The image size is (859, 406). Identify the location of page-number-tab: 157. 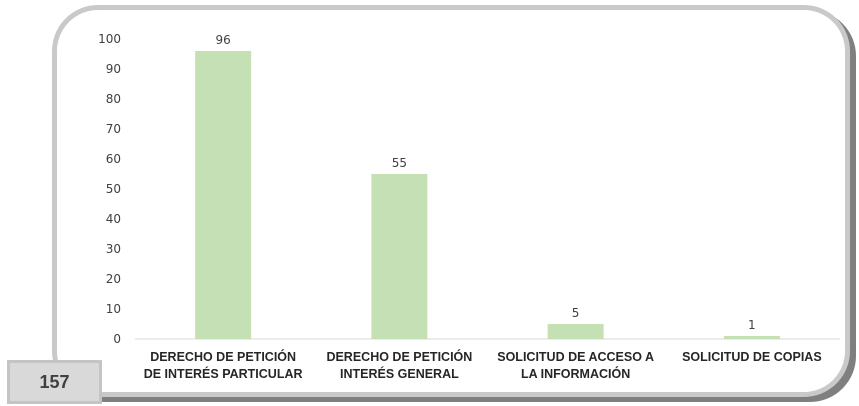
(54, 382).